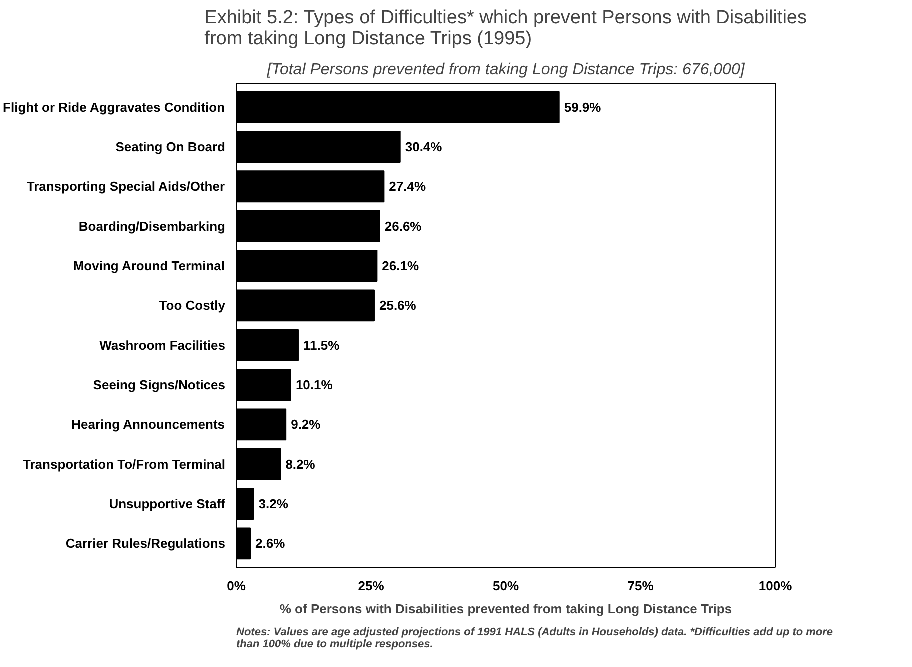  What do you see at coordinates (149, 424) in the screenshot?
I see `y-tick-label: Hearing Announcements` at bounding box center [149, 424].